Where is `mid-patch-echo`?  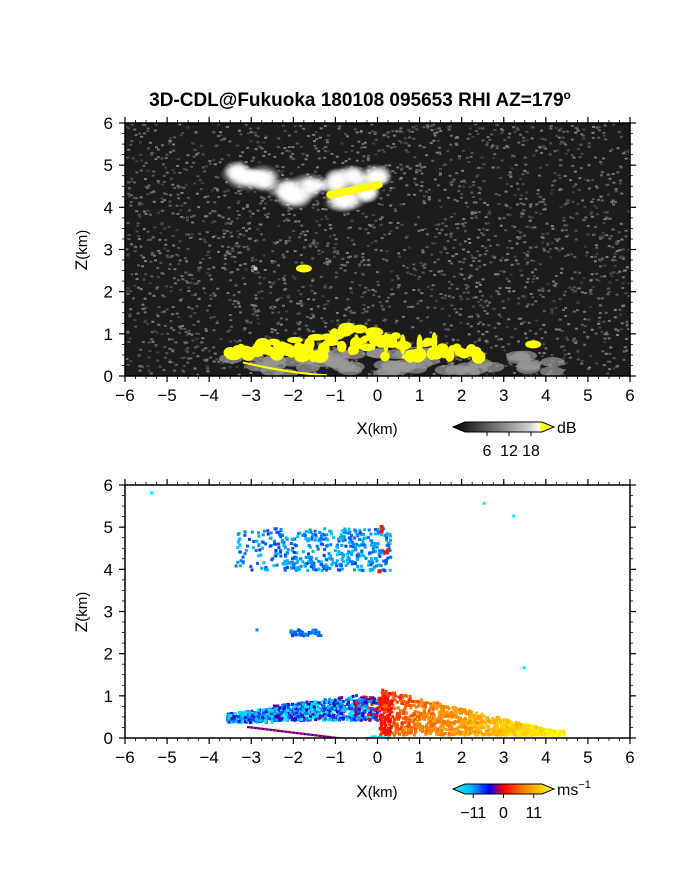
mid-patch-echo is located at coordinates (255, 268).